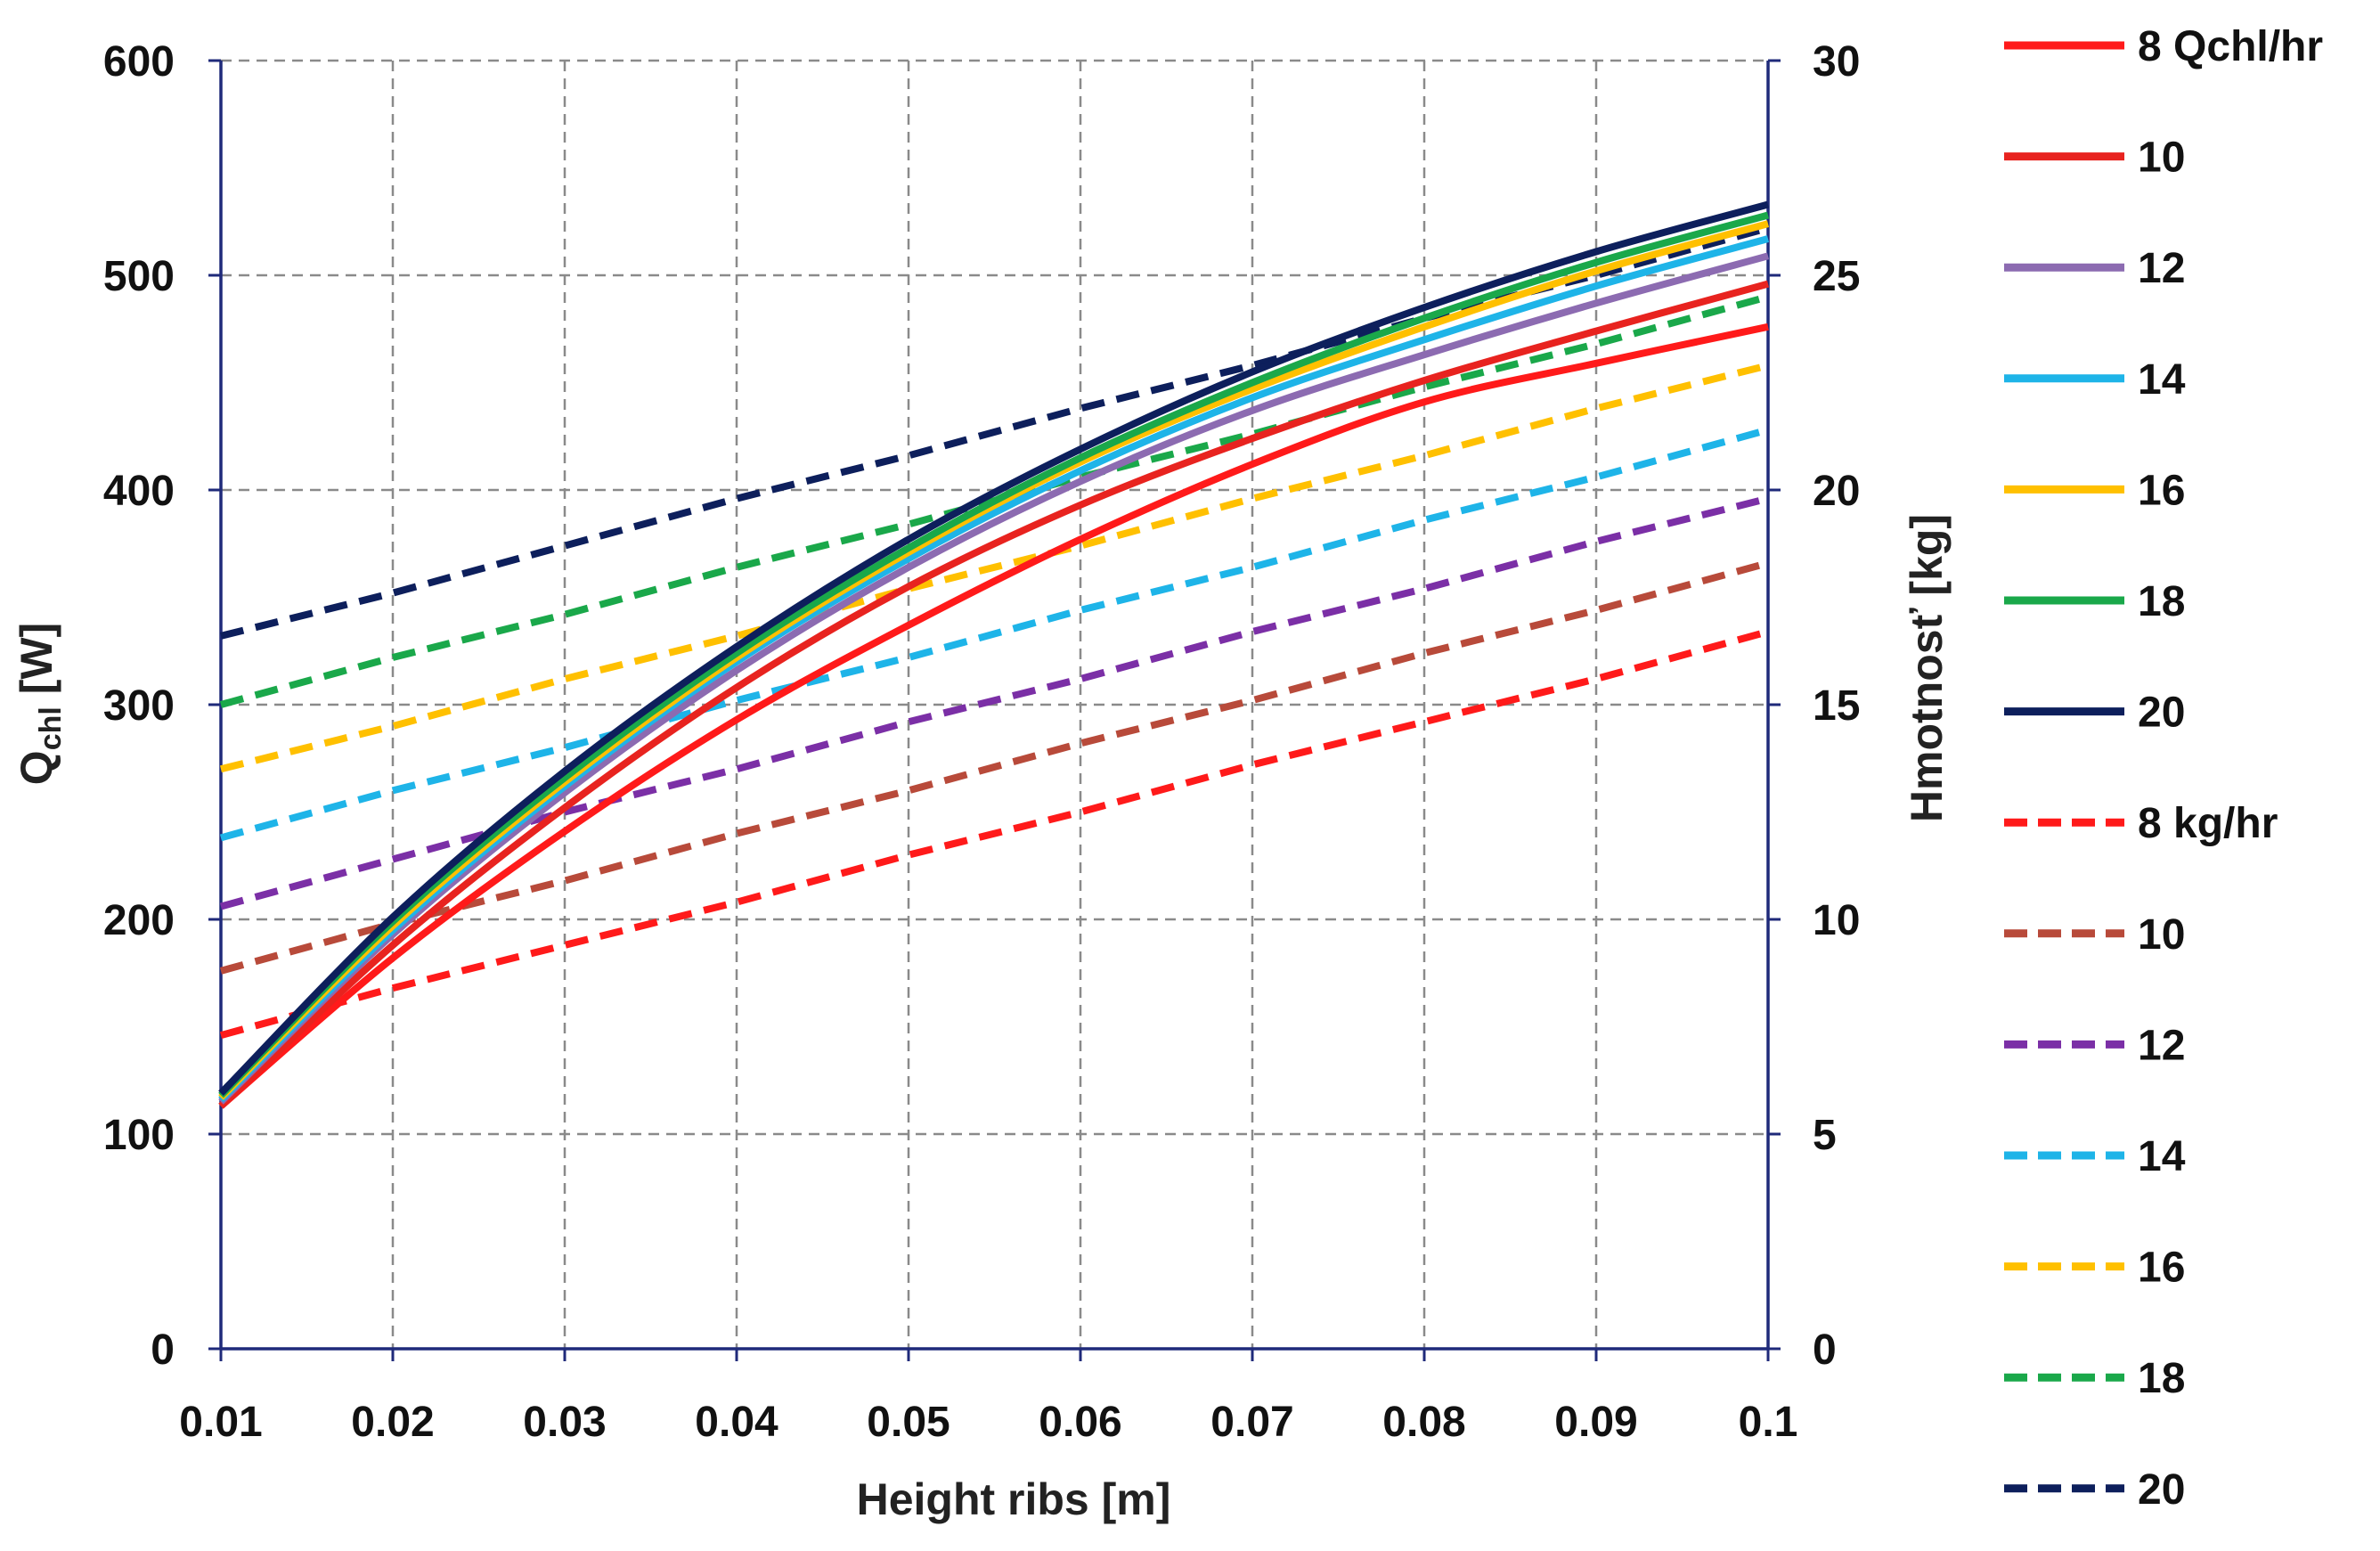  Describe the element at coordinates (909, 1423) in the screenshot. I see `x-tick-label: 0.05` at that location.